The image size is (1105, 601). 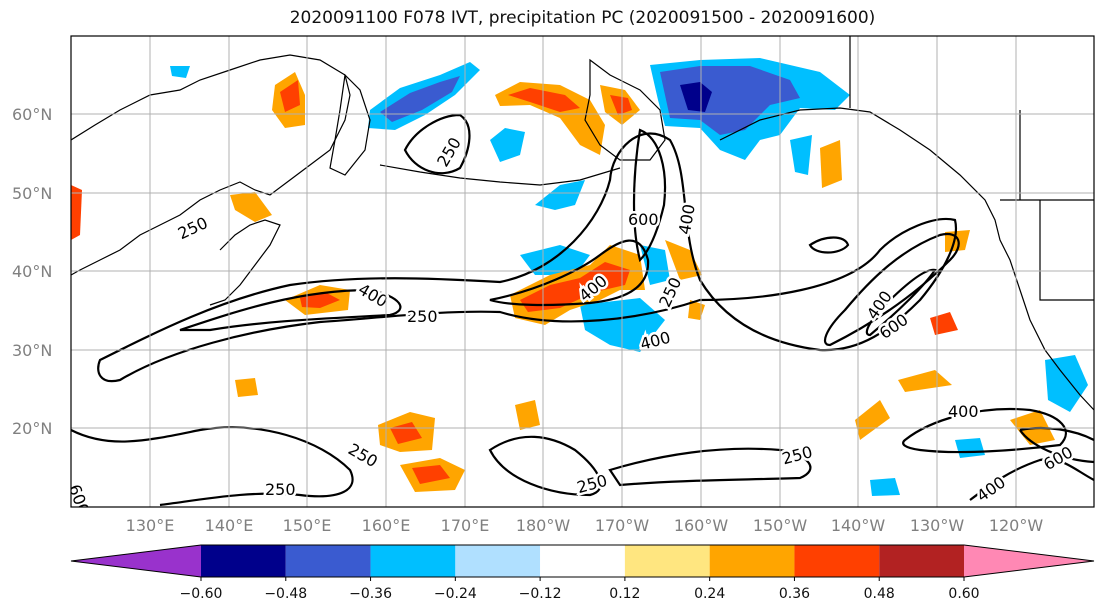 What do you see at coordinates (507, 145) in the screenshot?
I see `negative-area-north-pacific` at bounding box center [507, 145].